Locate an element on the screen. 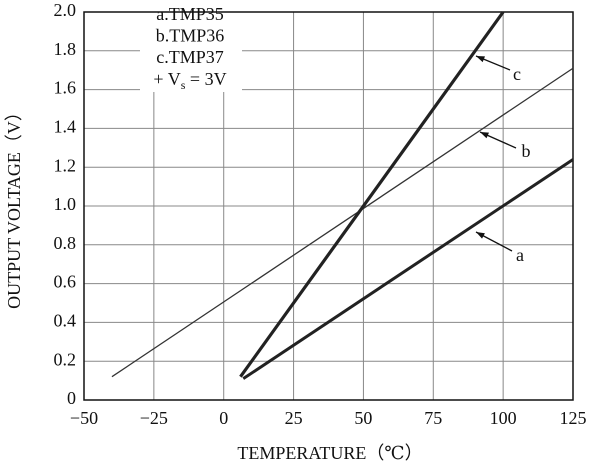 Image resolution: width=590 pixels, height=468 pixels. y-tick-label: 0.6 is located at coordinates (65, 282).